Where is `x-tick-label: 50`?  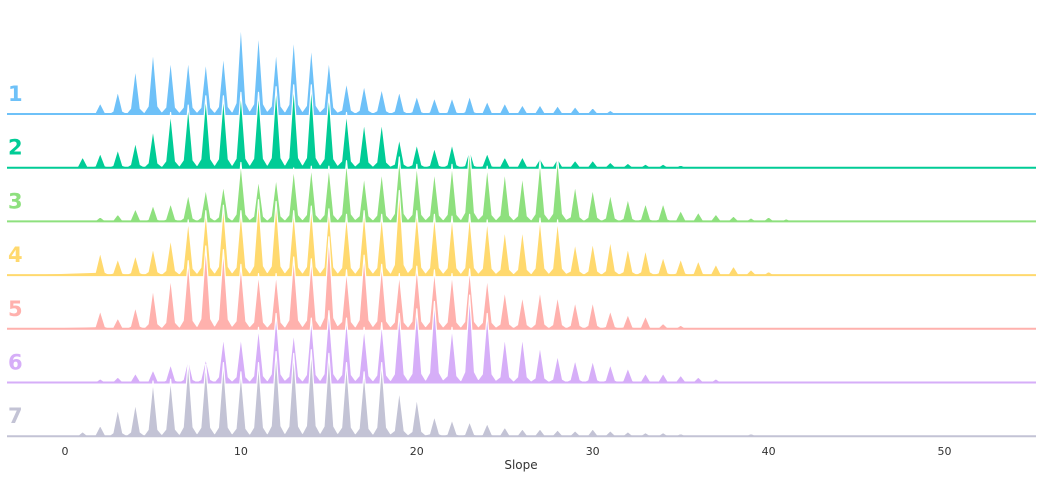 x-tick-label: 50 is located at coordinates (945, 451).